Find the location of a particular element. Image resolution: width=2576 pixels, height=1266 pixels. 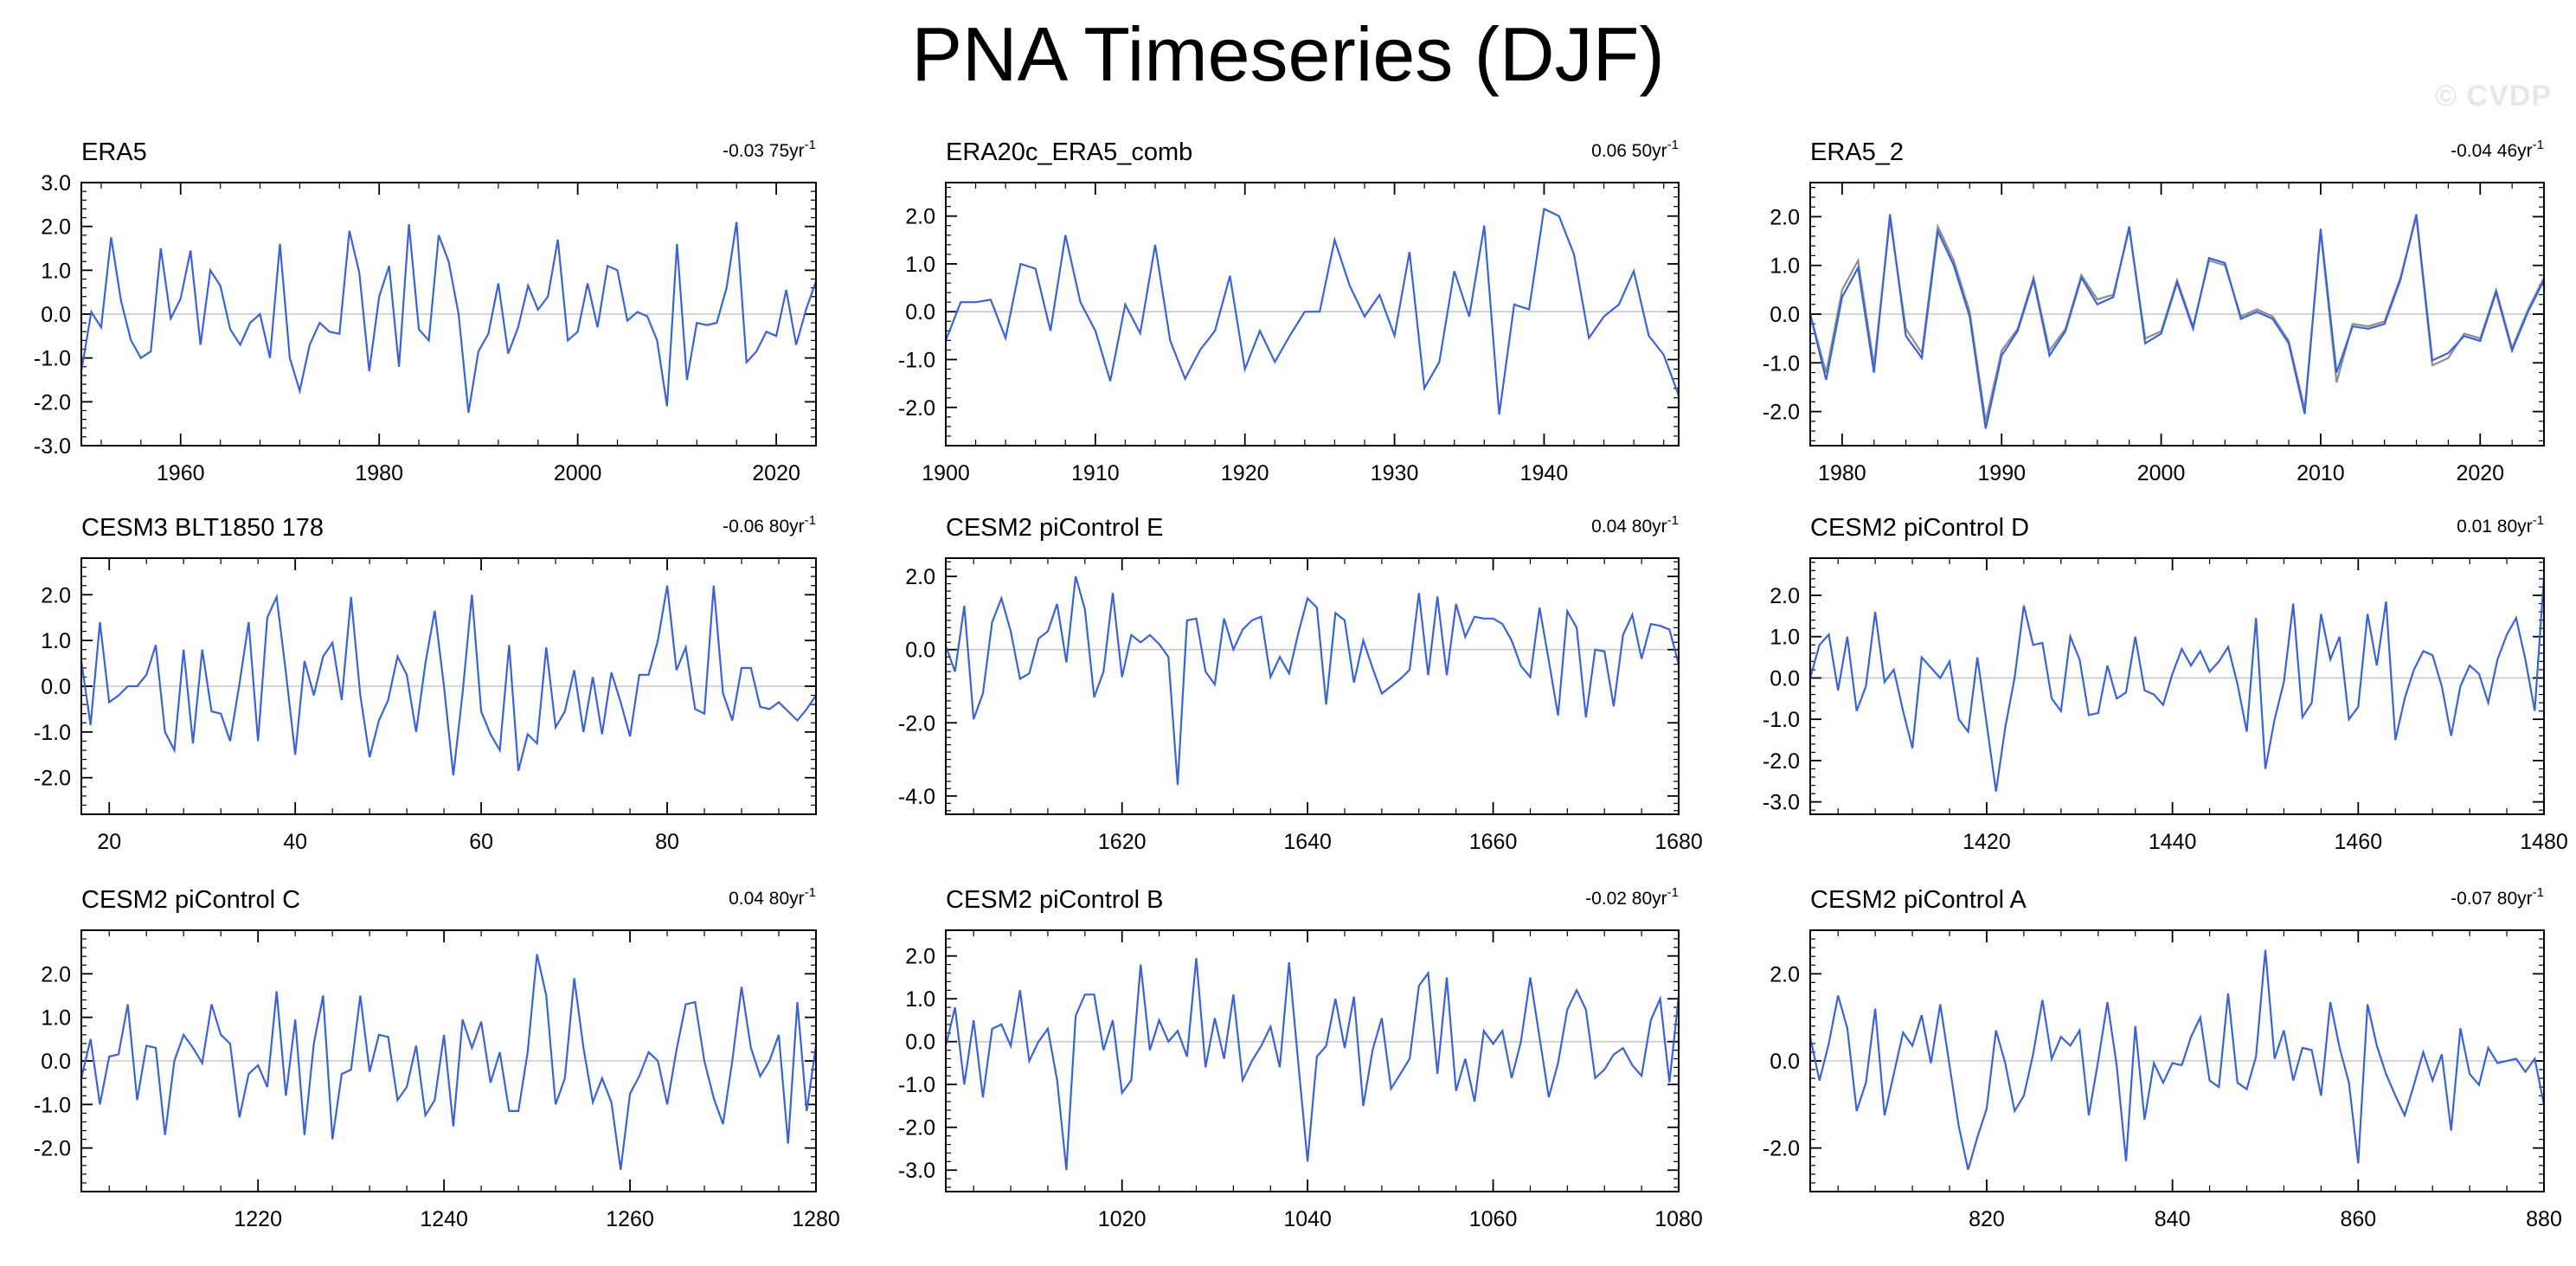

x-tick-label: 1920 is located at coordinates (1245, 473).